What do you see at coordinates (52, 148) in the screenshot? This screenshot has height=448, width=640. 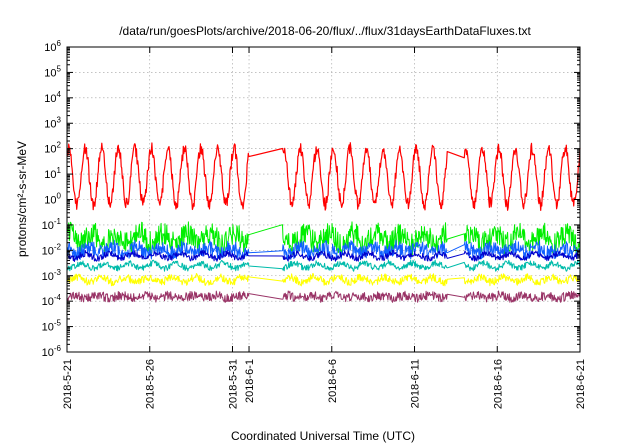 I see `y-tick-label: 10²` at bounding box center [52, 148].